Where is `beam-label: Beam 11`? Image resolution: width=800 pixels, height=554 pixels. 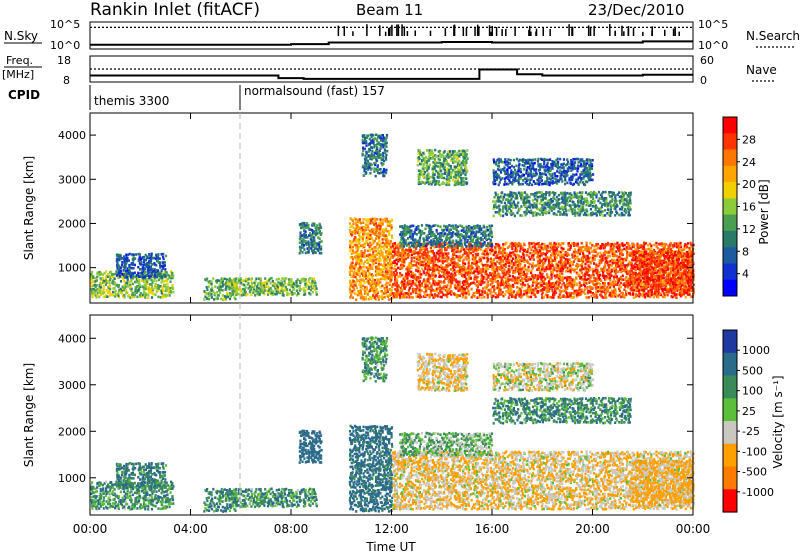 beam-label: Beam 11 is located at coordinates (389, 10).